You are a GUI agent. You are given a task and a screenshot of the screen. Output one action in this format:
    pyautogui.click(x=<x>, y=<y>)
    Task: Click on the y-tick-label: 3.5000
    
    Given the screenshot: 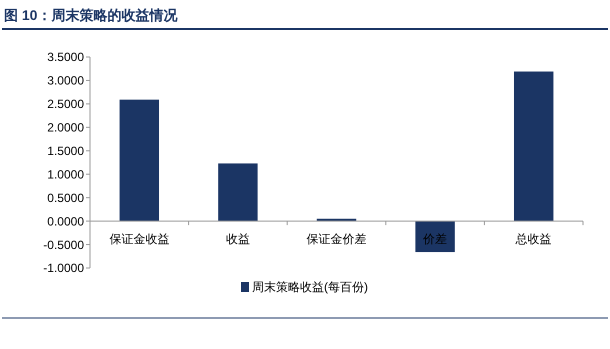 What is the action you would take?
    pyautogui.click(x=65, y=57)
    